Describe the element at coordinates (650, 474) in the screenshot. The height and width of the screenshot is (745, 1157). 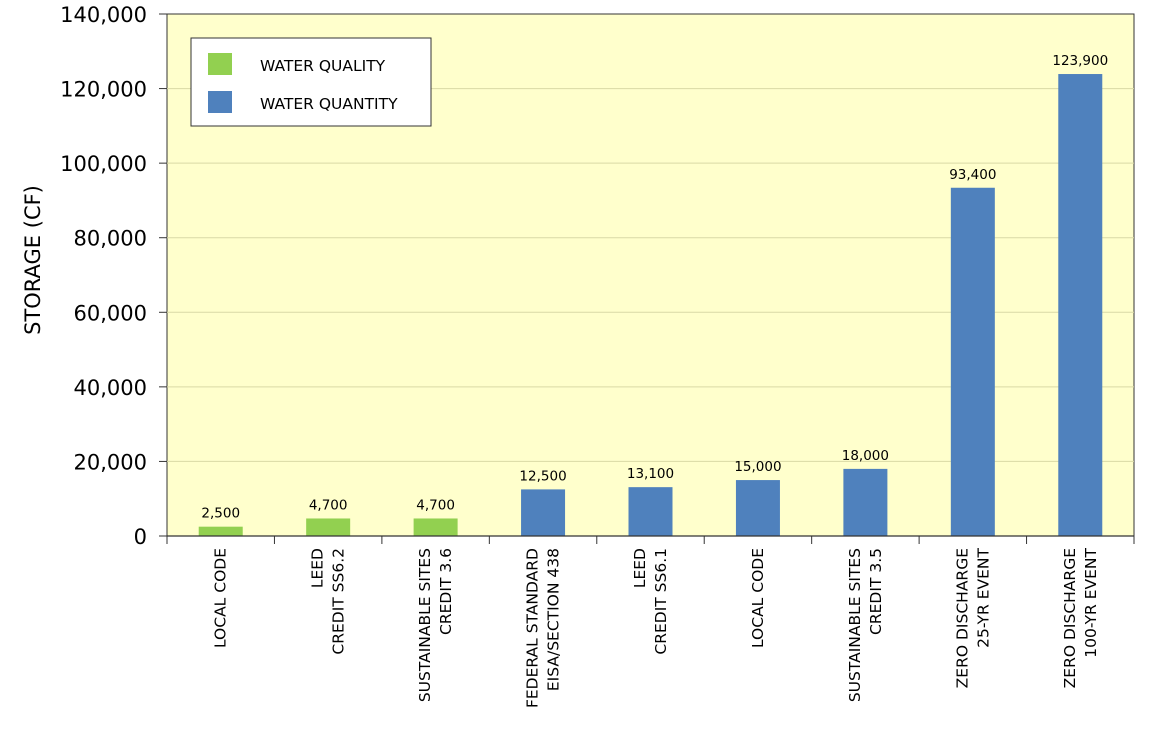
I see `data-label: 13,100` at that location.